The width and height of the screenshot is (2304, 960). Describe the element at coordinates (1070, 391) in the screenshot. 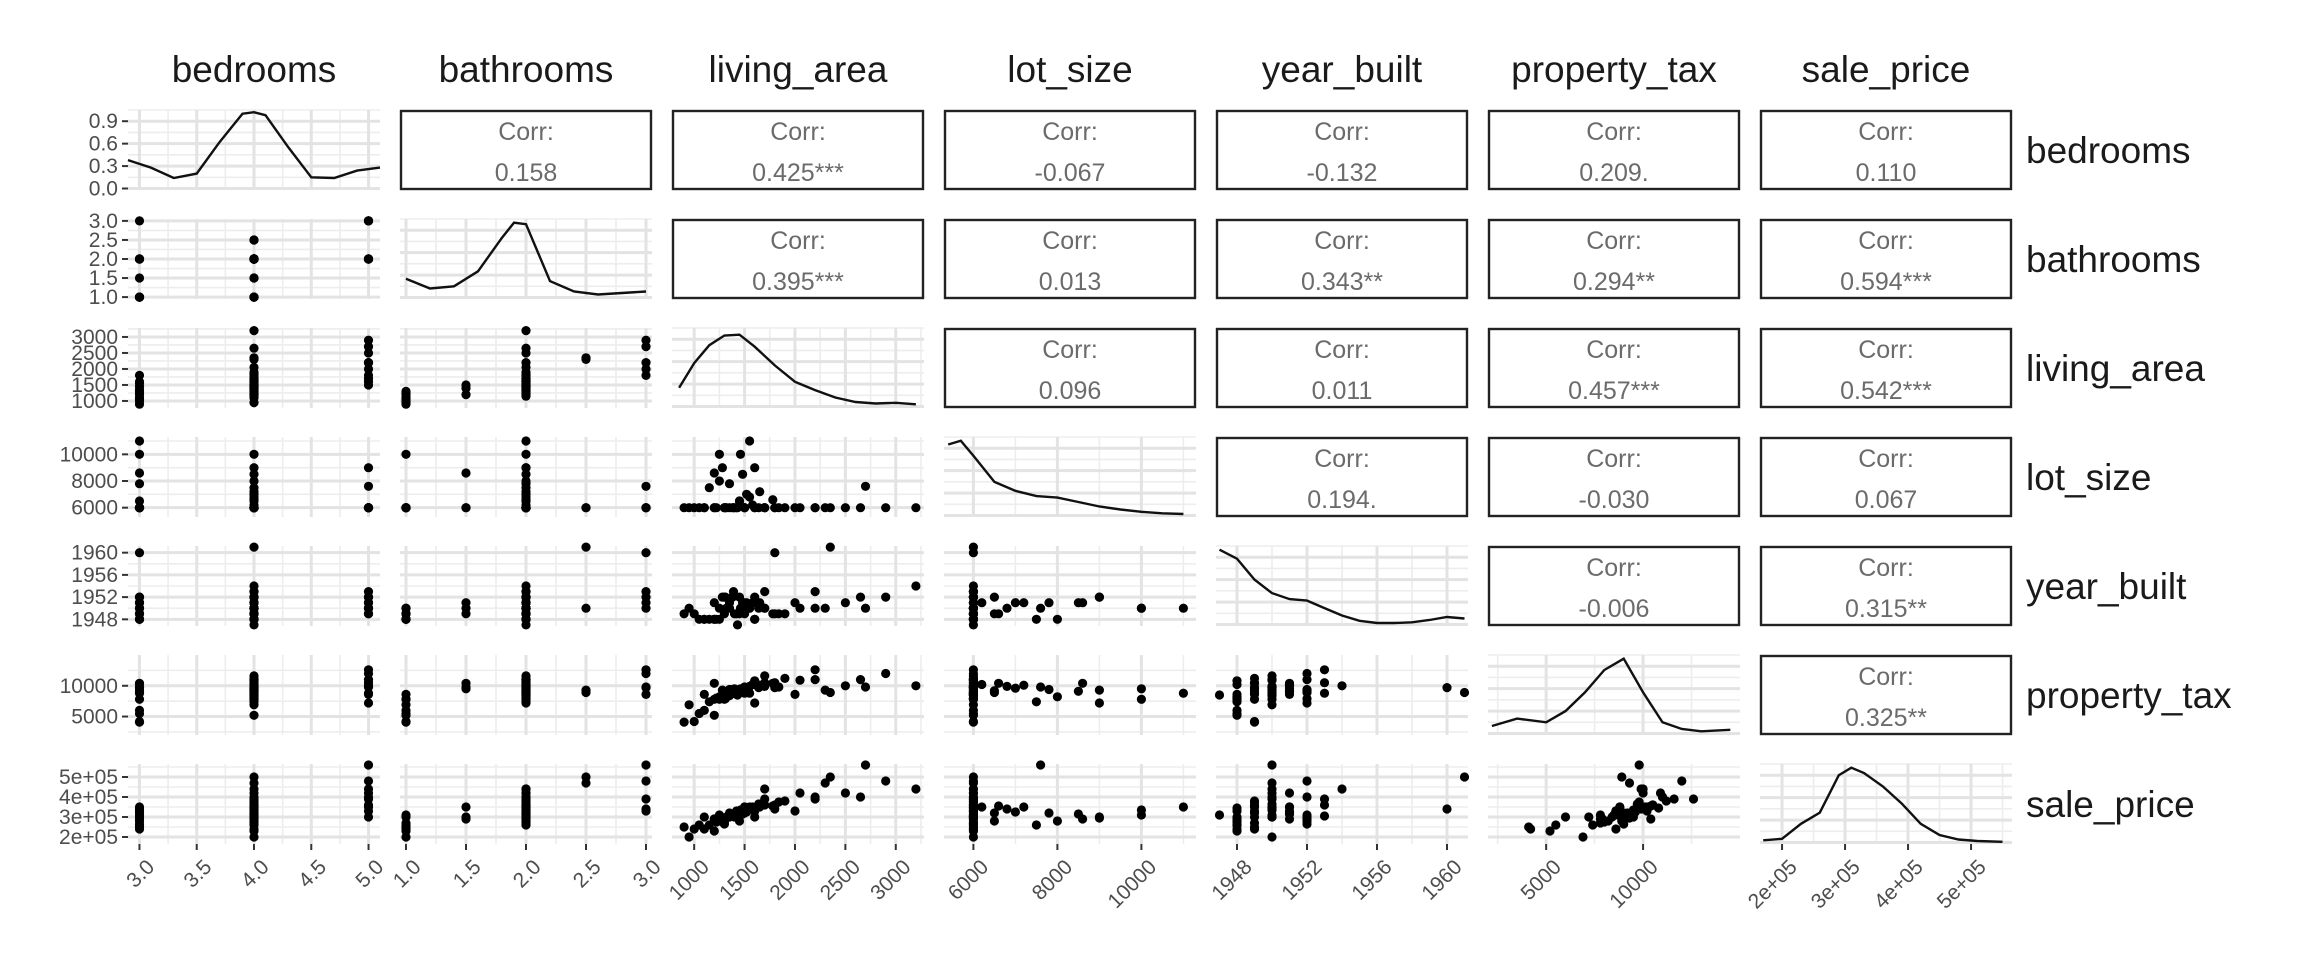

I see `corr-value: 0.096` at that location.